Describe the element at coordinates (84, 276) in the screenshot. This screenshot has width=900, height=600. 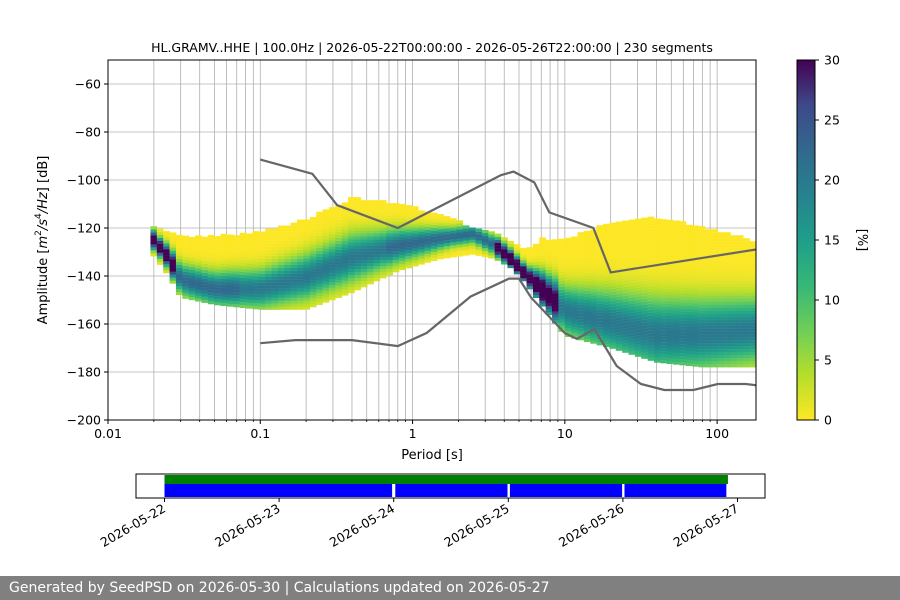
I see `y-tick-label: −140` at that location.